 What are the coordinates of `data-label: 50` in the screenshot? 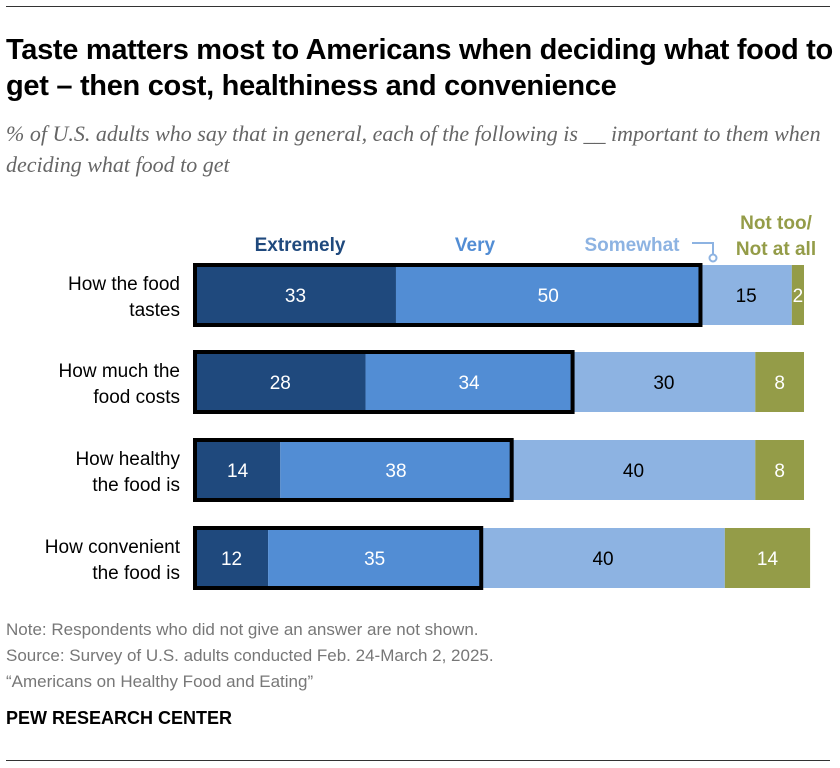 It's located at (548, 296).